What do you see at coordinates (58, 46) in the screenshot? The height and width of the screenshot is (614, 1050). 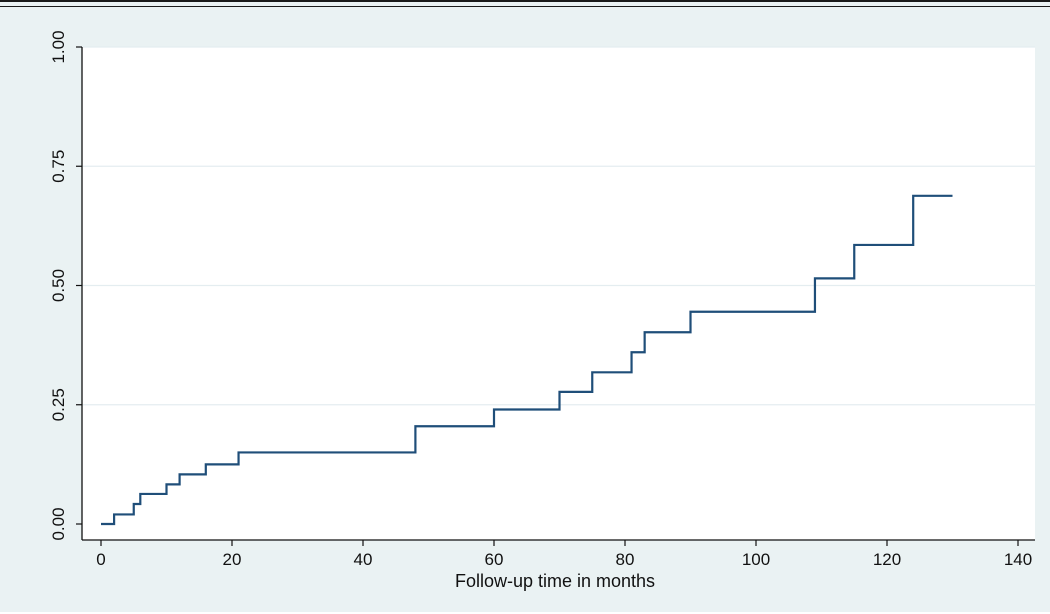 I see `y-tick-label: 1.00` at bounding box center [58, 46].